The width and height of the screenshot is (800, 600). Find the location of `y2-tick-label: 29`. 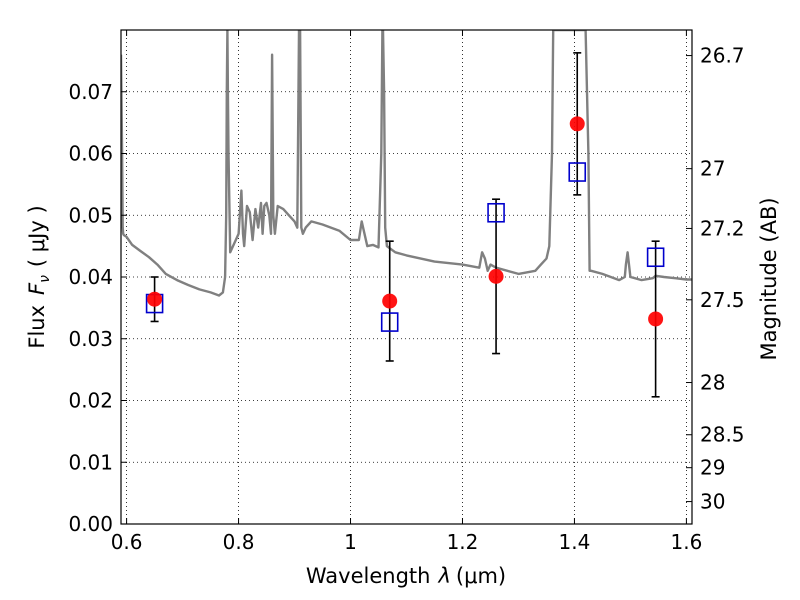

y2-tick-label: 29 is located at coordinates (712, 468).